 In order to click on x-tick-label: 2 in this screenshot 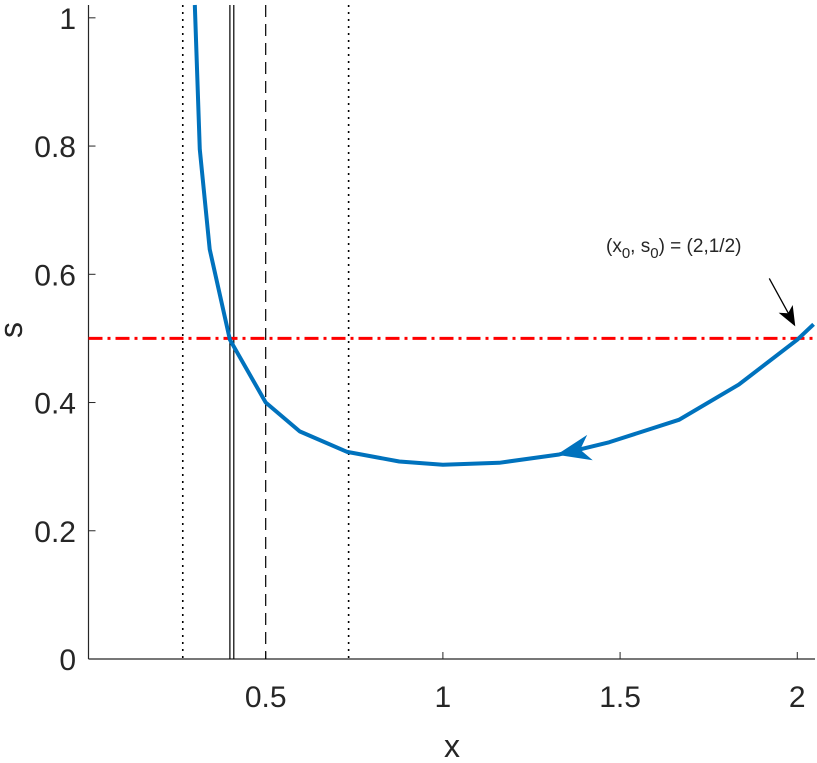, I will do `click(797, 697)`.